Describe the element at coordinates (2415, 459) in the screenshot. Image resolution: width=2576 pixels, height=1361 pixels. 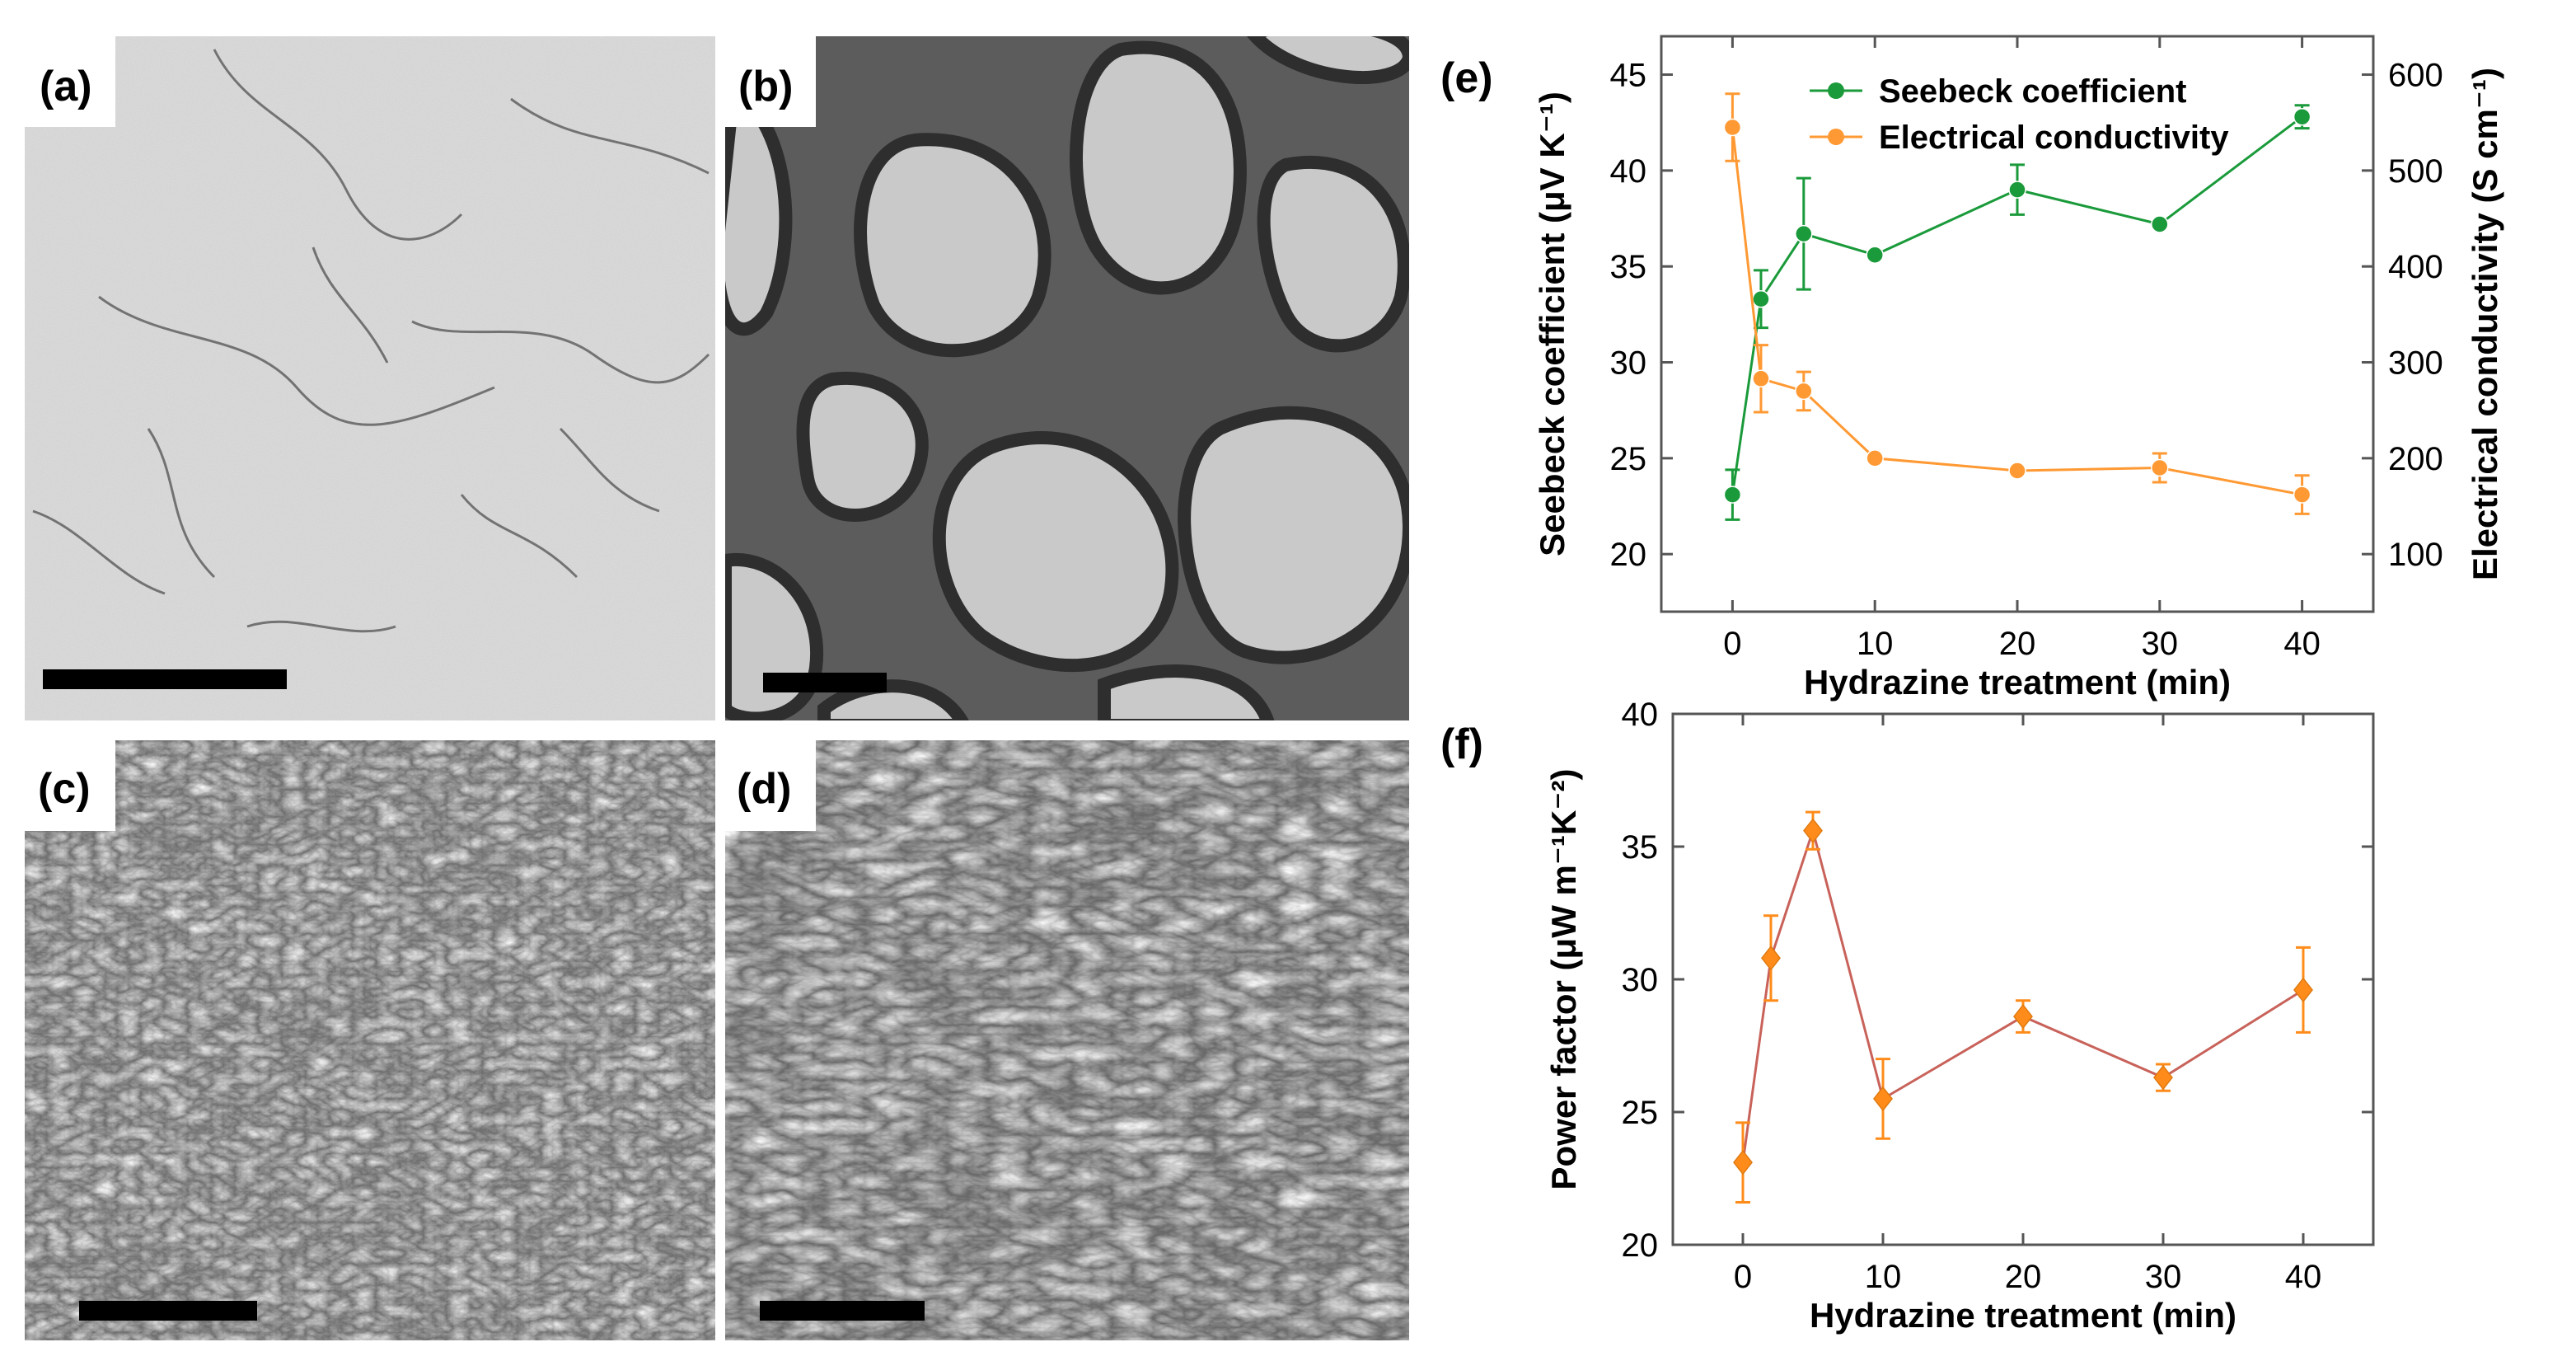
I see `y2-tick-label: 200` at that location.